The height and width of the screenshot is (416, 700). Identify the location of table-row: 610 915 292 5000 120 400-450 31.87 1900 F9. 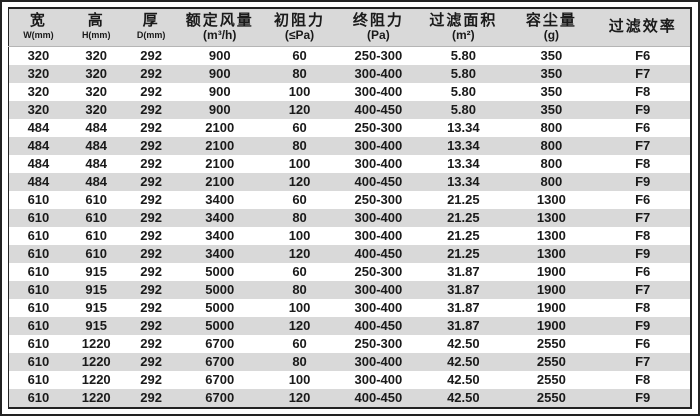
(349, 326).